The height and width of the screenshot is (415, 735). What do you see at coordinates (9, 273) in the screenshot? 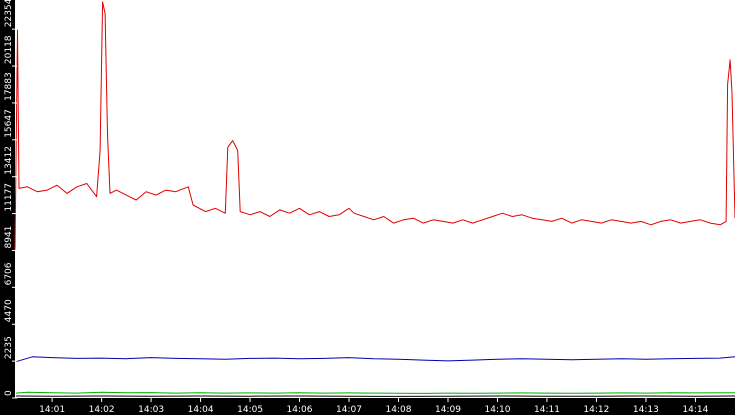
I see `y-tick-label: 6706` at bounding box center [9, 273].